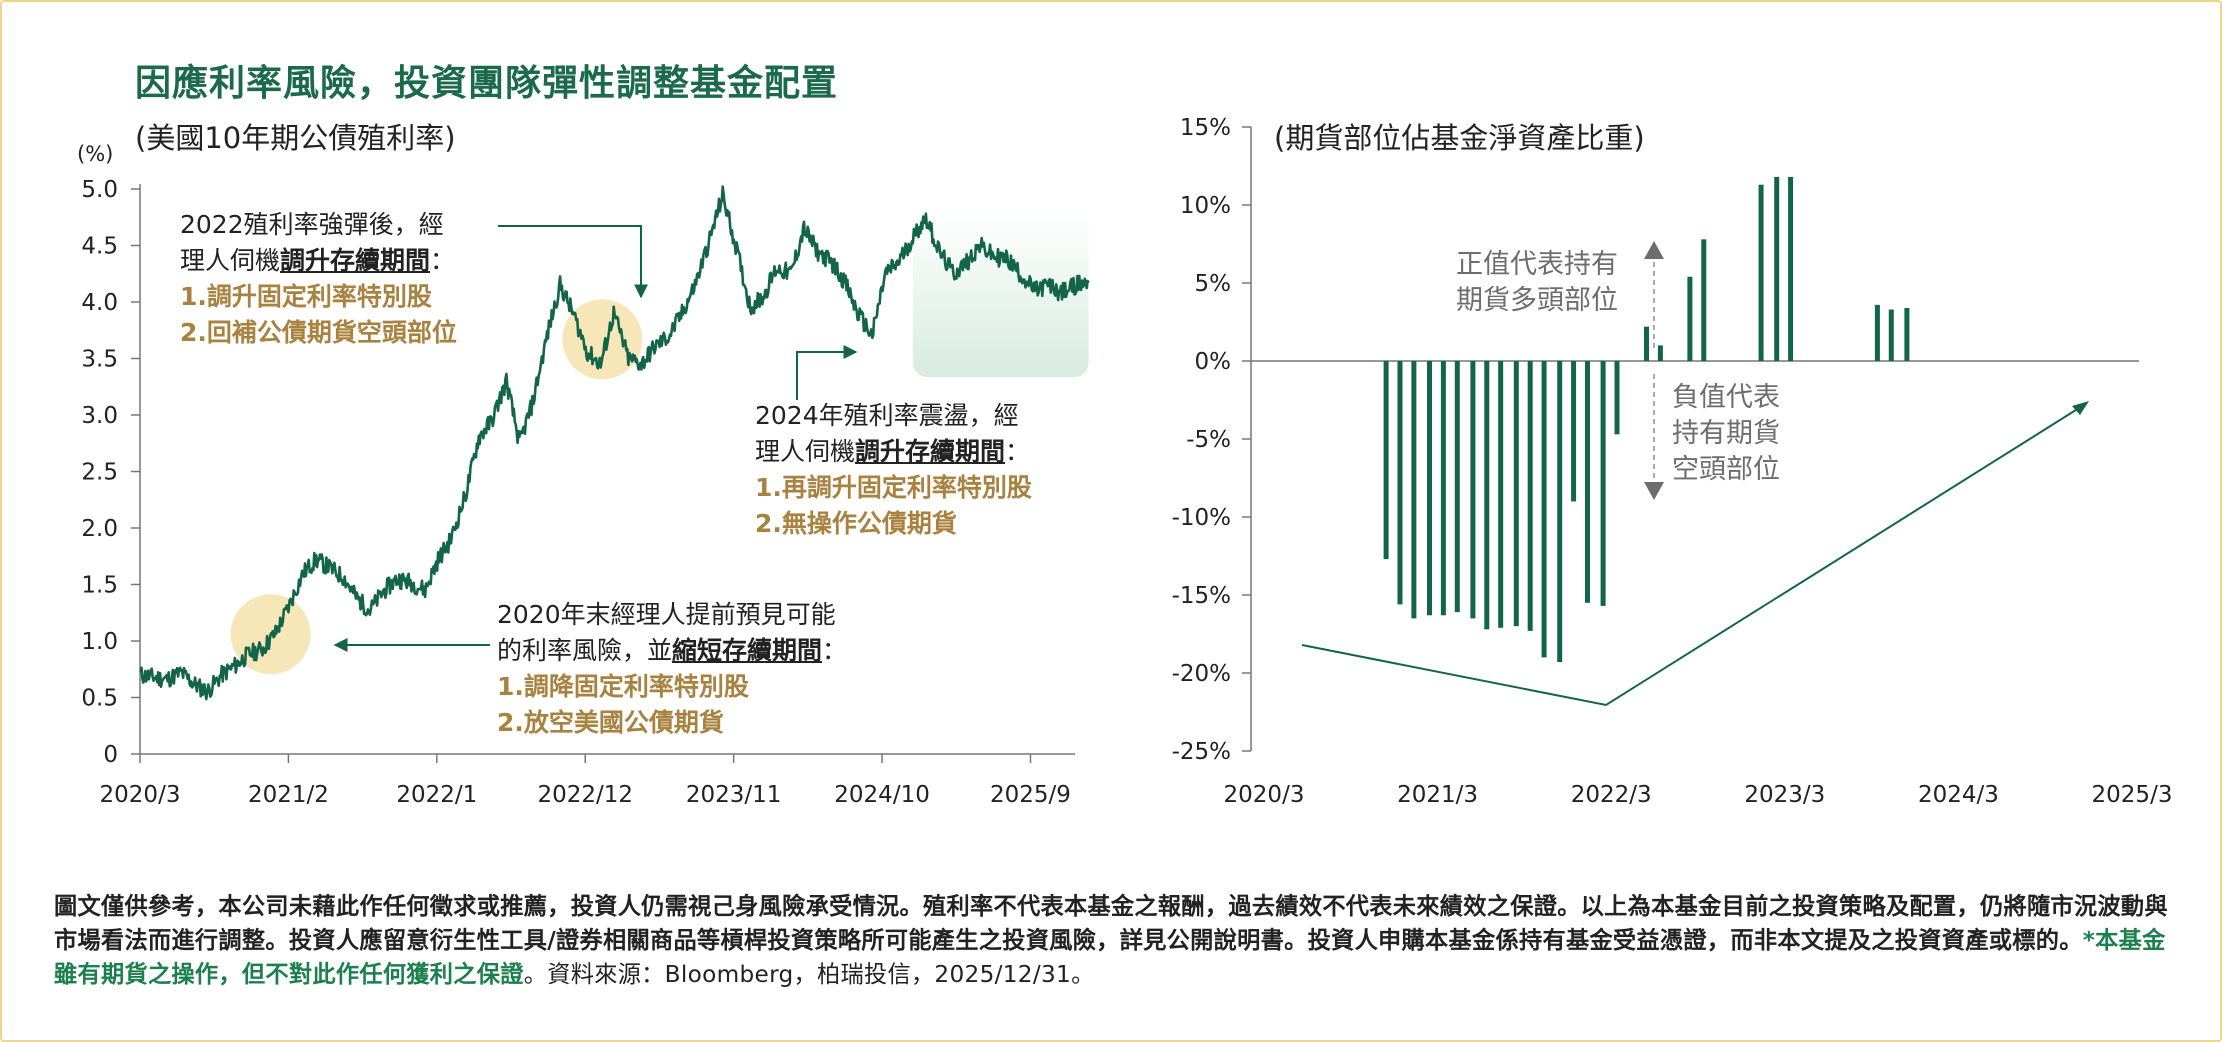  I want to click on annotation-2020-line2: 的利率風險，並縮短存續期間：, so click(672, 651).